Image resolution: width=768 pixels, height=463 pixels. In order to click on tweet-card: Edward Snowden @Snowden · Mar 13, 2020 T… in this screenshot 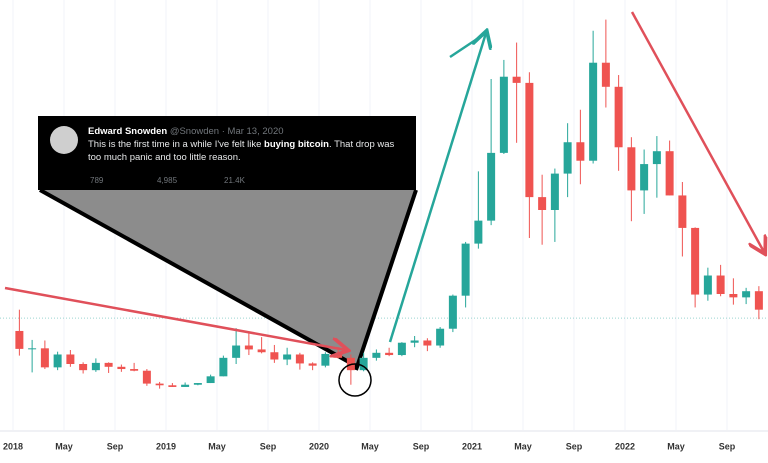, I will do `click(227, 153)`.